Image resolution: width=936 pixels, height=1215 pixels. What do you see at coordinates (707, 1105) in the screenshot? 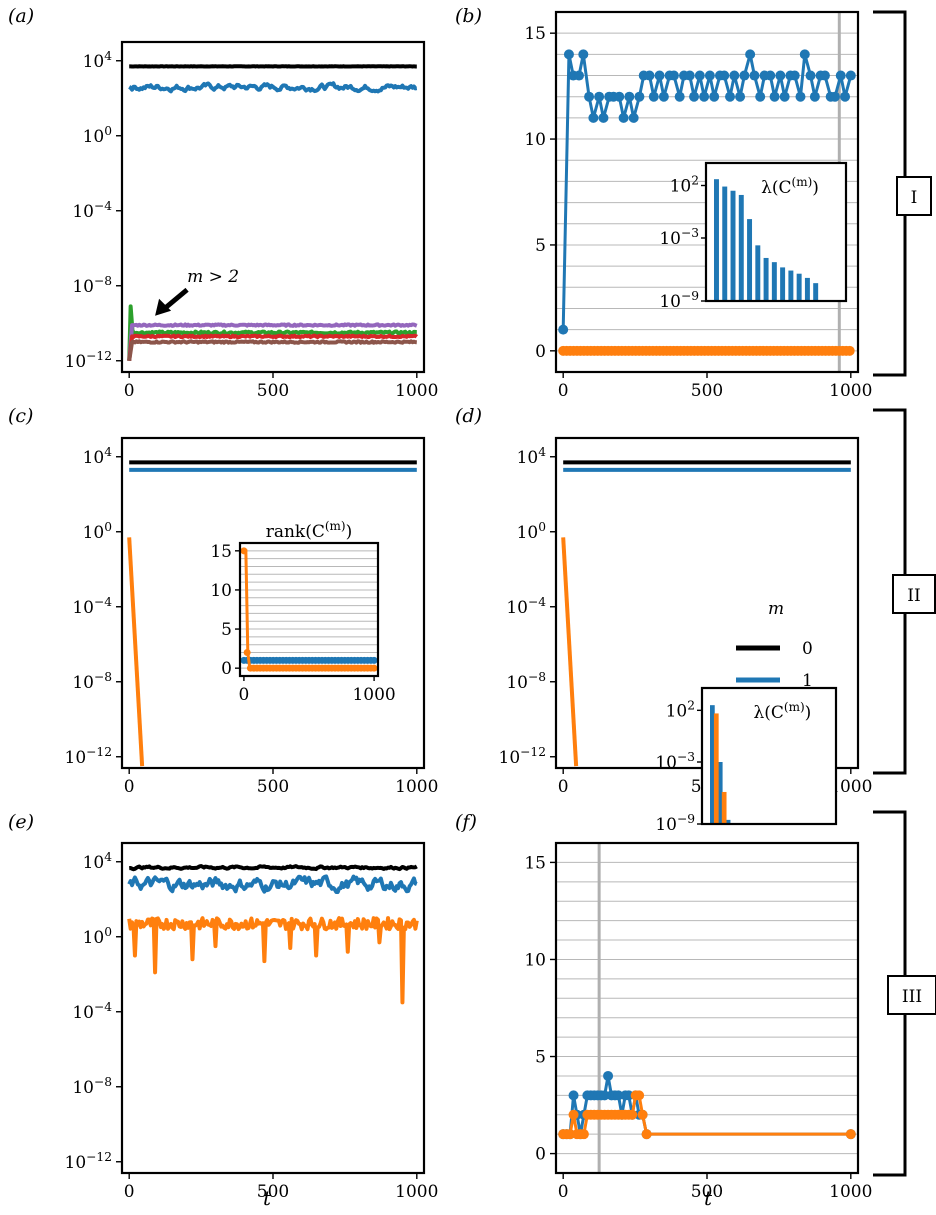
I see `series-line-m=1` at bounding box center [707, 1105].